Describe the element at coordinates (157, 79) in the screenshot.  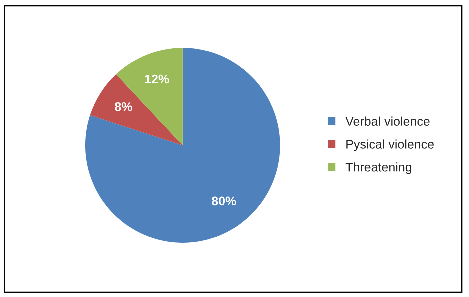
I see `data-label: 12%` at that location.